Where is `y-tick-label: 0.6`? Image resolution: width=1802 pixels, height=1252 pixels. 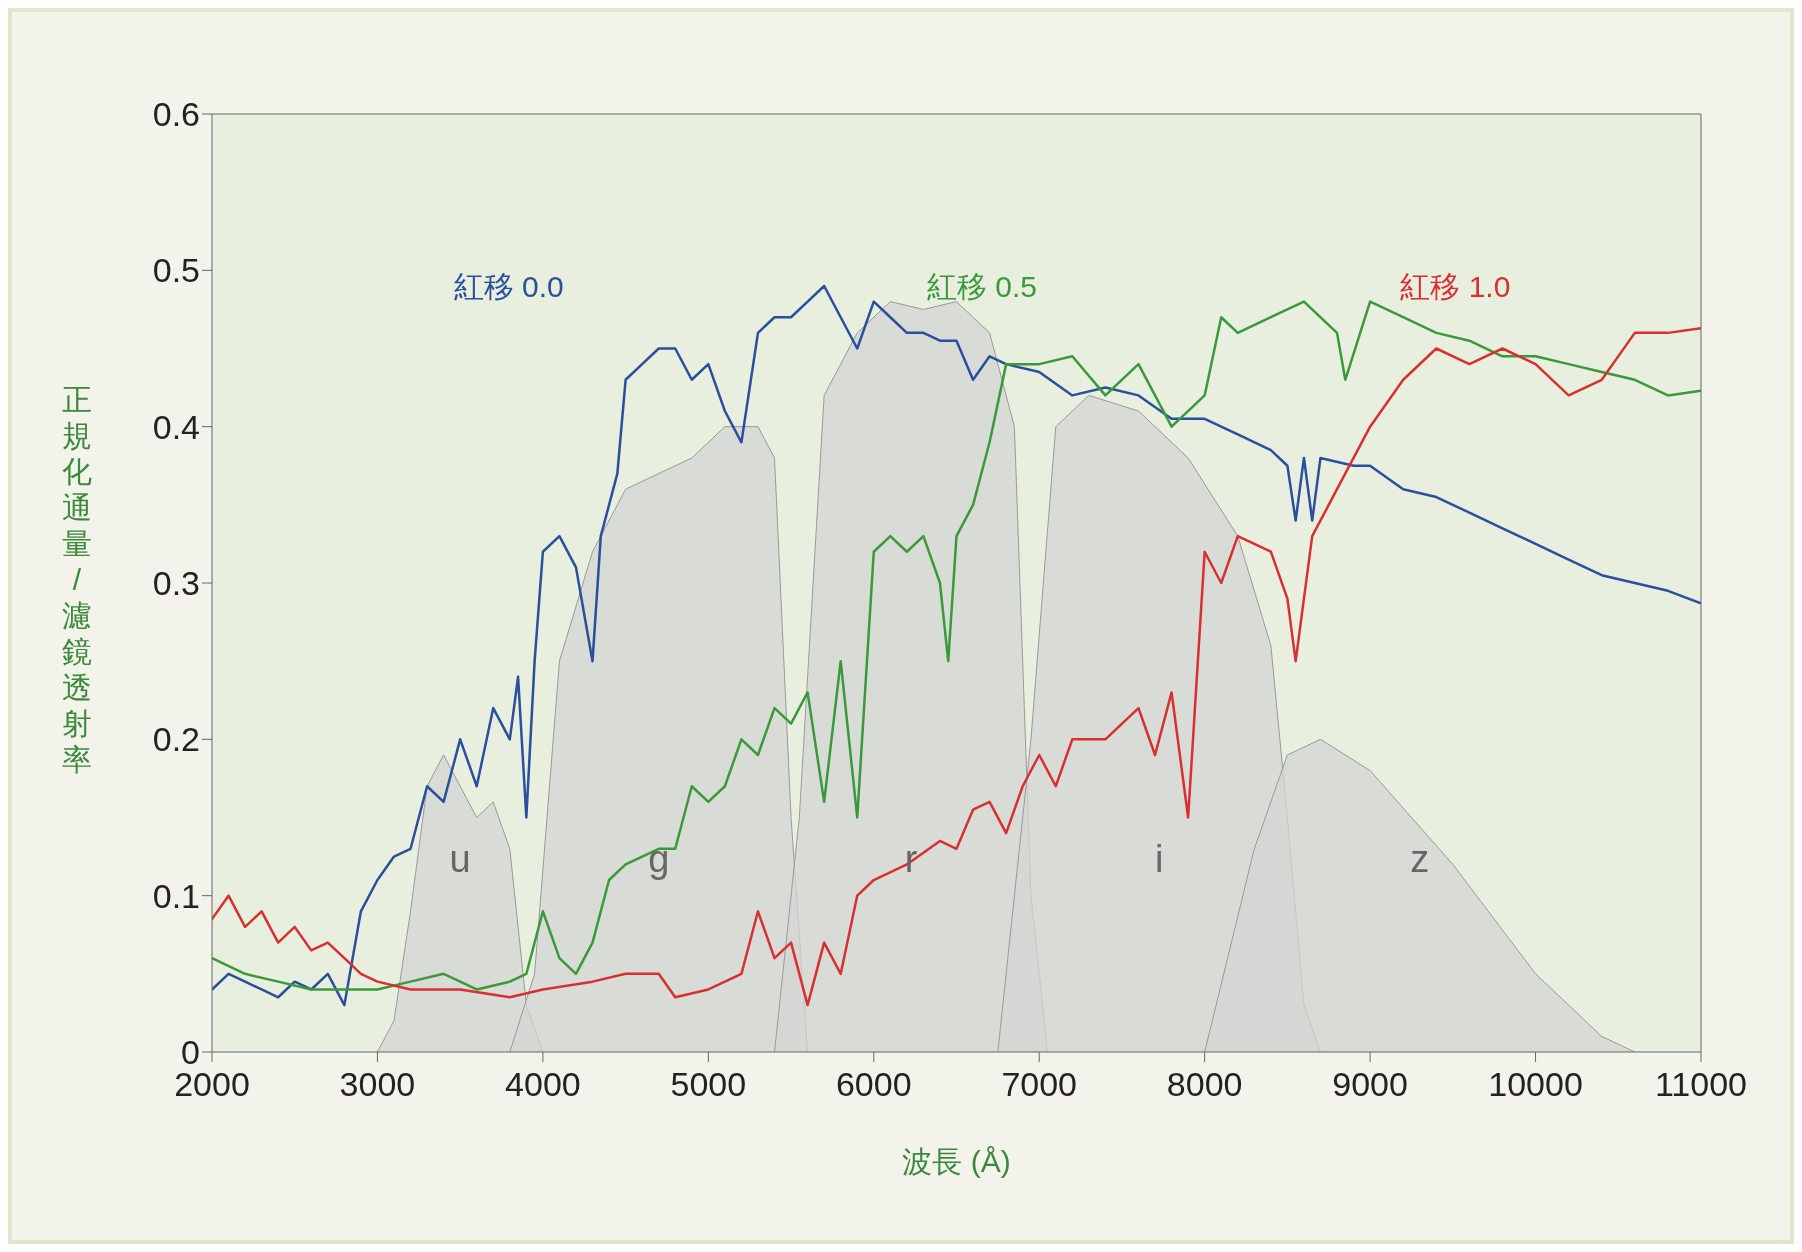
y-tick-label: 0.6 is located at coordinates (176, 114).